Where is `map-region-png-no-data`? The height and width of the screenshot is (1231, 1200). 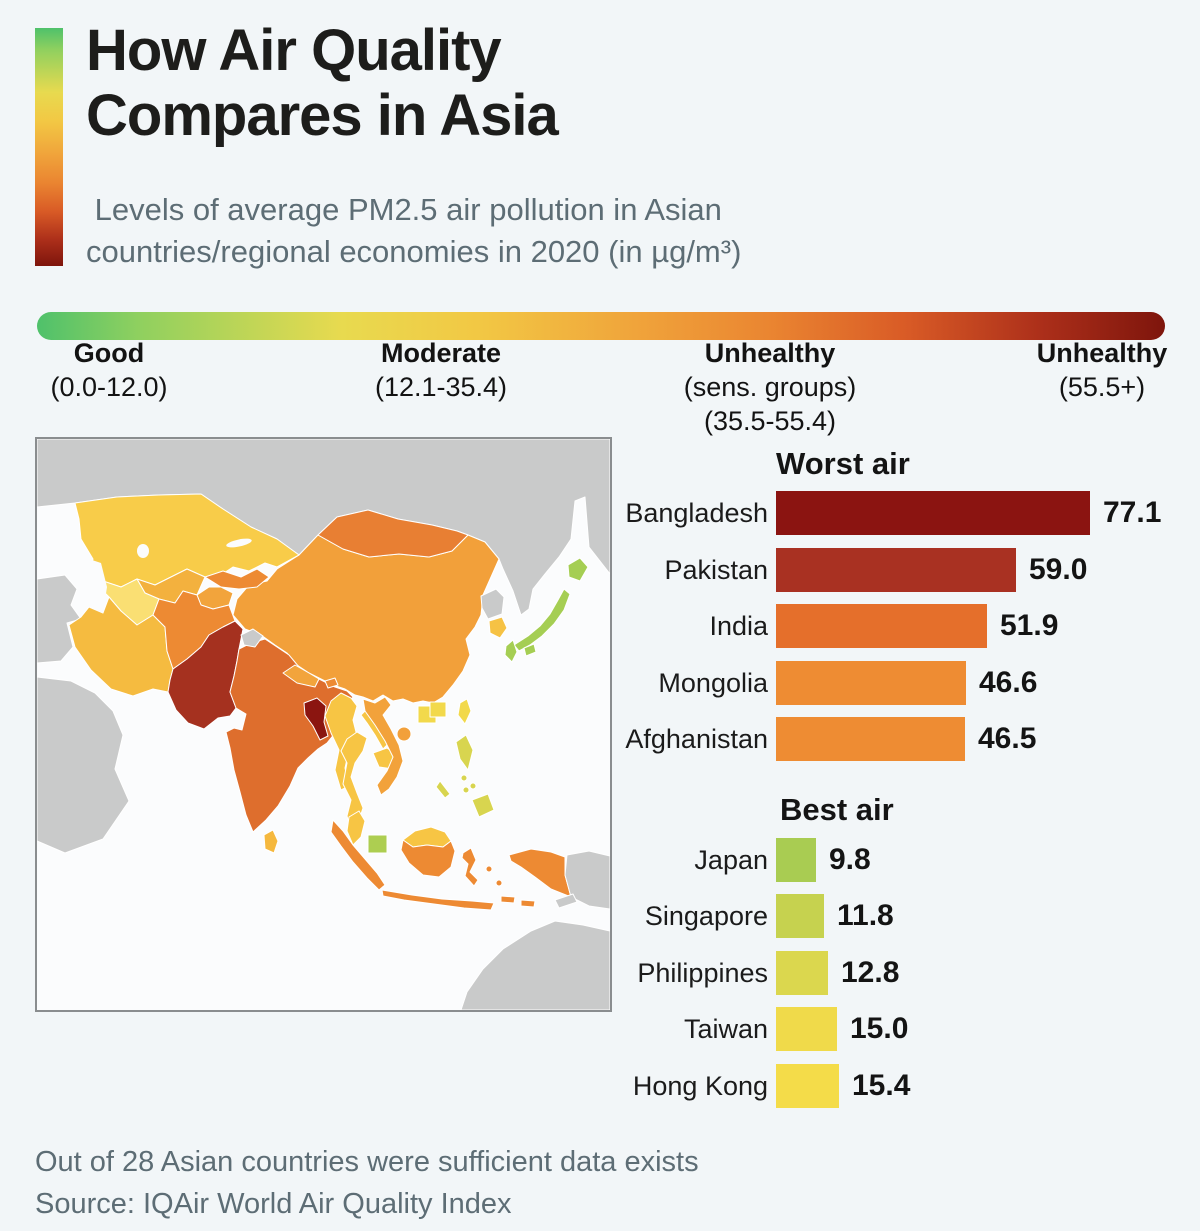 map-region-png-no-data is located at coordinates (587, 880).